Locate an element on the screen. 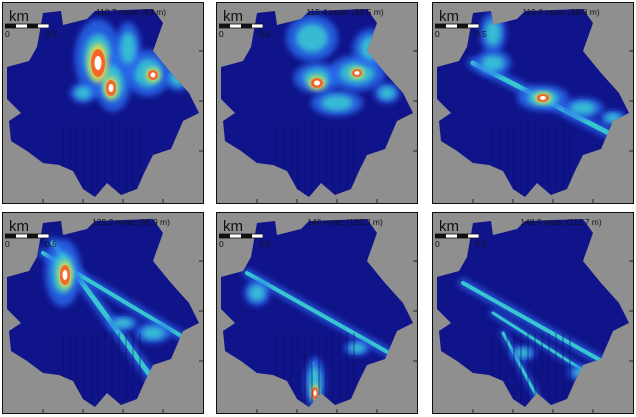  panel-title: 146 msec (109.3 m) is located at coordinates (345, 222).